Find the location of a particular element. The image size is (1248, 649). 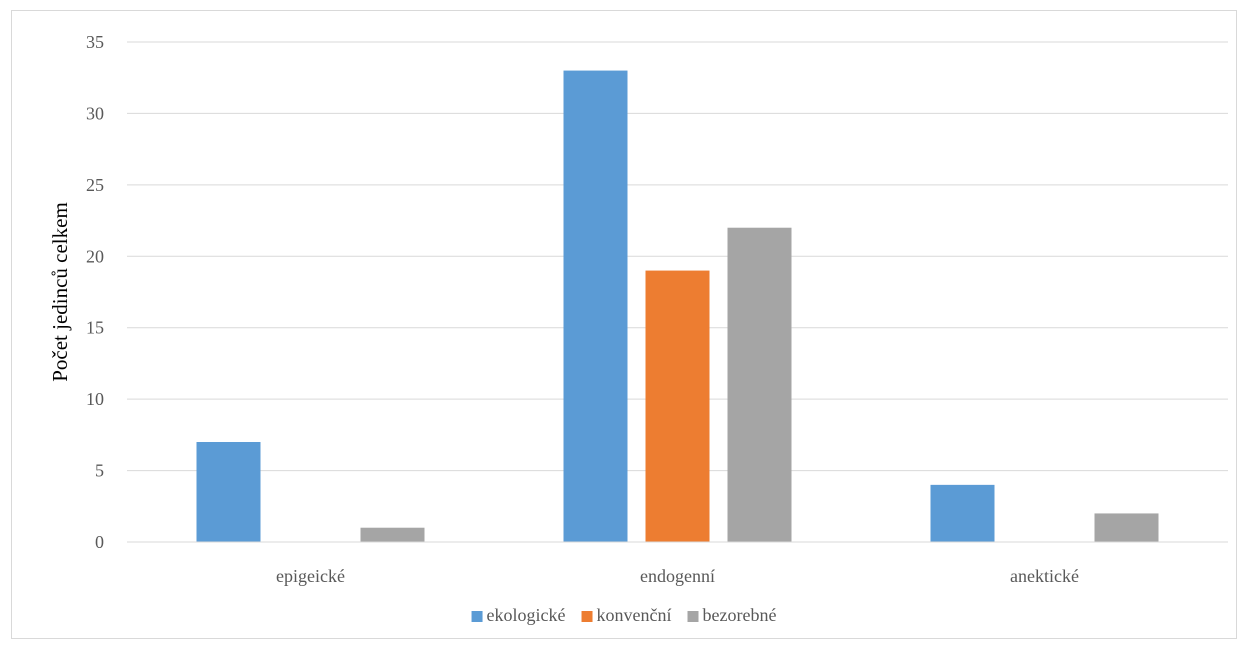

bar-bezorebné-endogenní is located at coordinates (759, 384).